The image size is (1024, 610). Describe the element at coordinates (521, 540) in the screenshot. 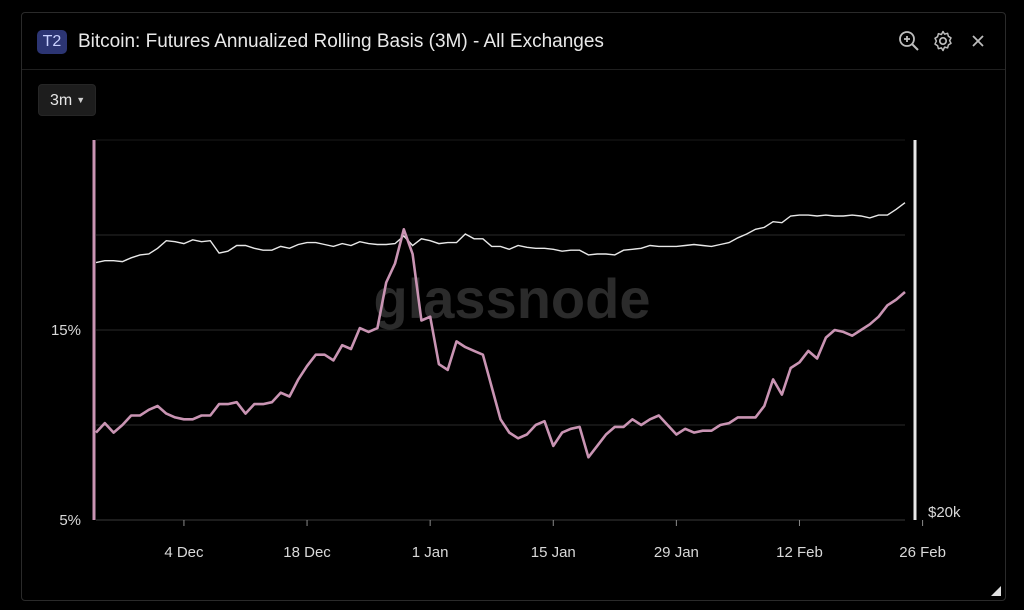

I see `x-axis: 4 Dec 18 Dec 1 Jan 15 Jan 29 Jan 12 Feb 26 Feb` at that location.